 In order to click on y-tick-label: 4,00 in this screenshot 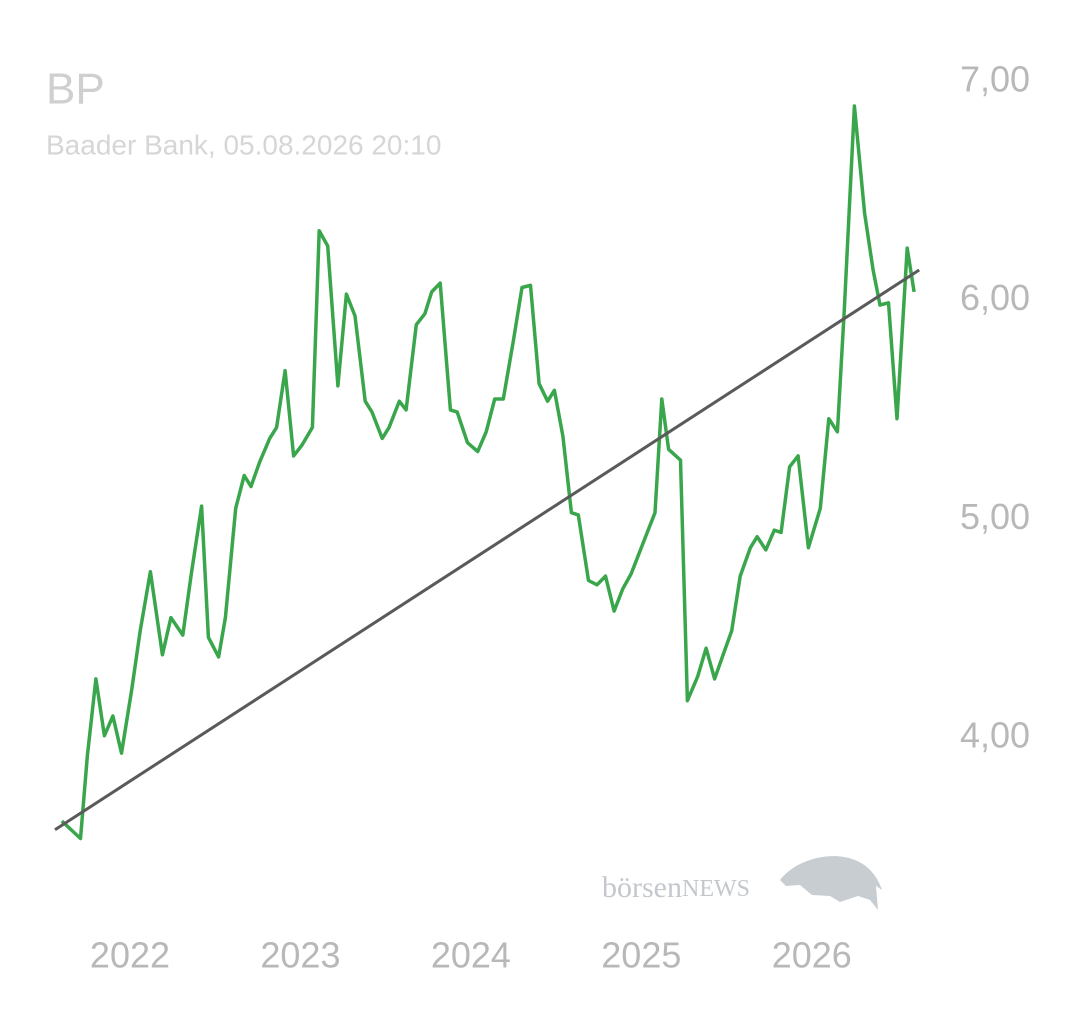, I will do `click(995, 734)`.